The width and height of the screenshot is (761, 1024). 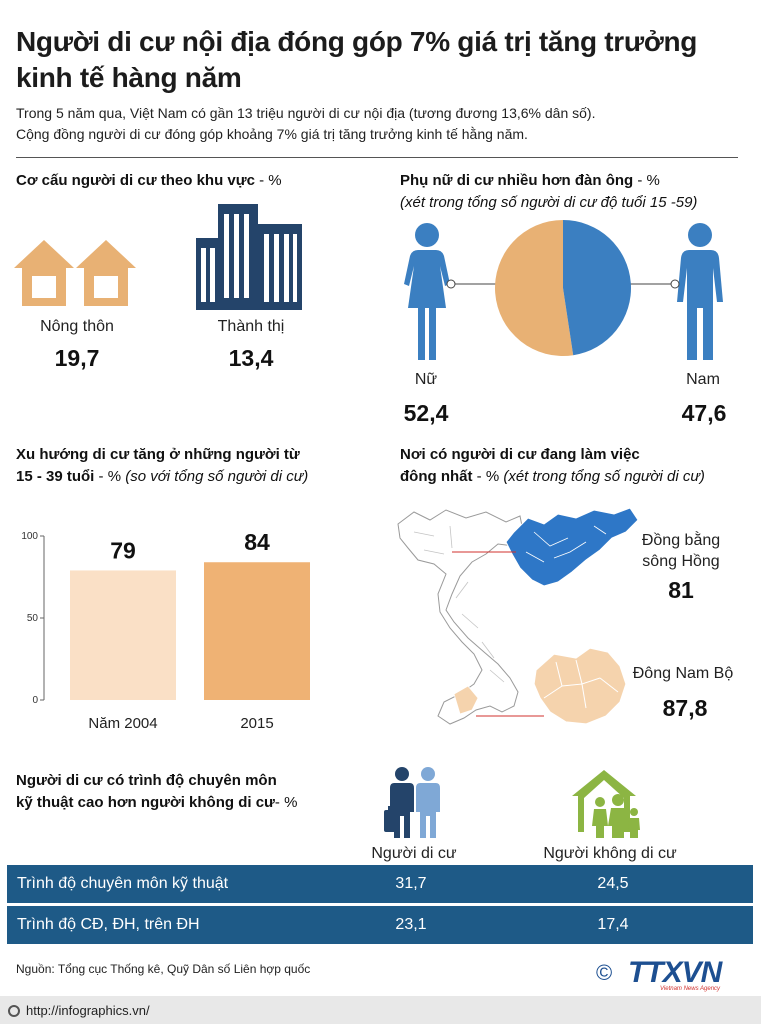 What do you see at coordinates (566, 544) in the screenshot?
I see `delta-provinces` at bounding box center [566, 544].